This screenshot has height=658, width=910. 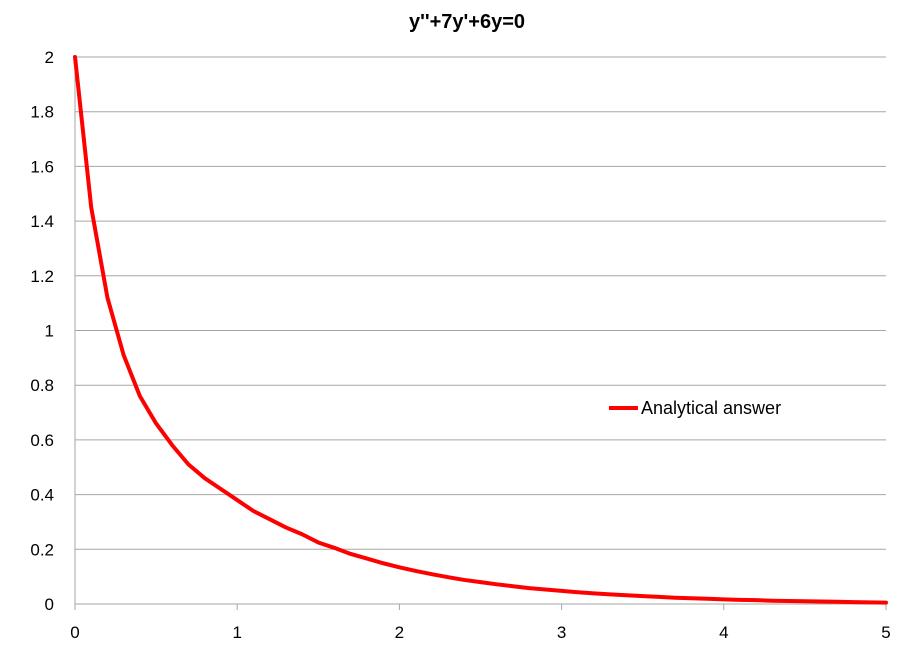 I want to click on x-tick-label: 5, so click(x=885, y=632).